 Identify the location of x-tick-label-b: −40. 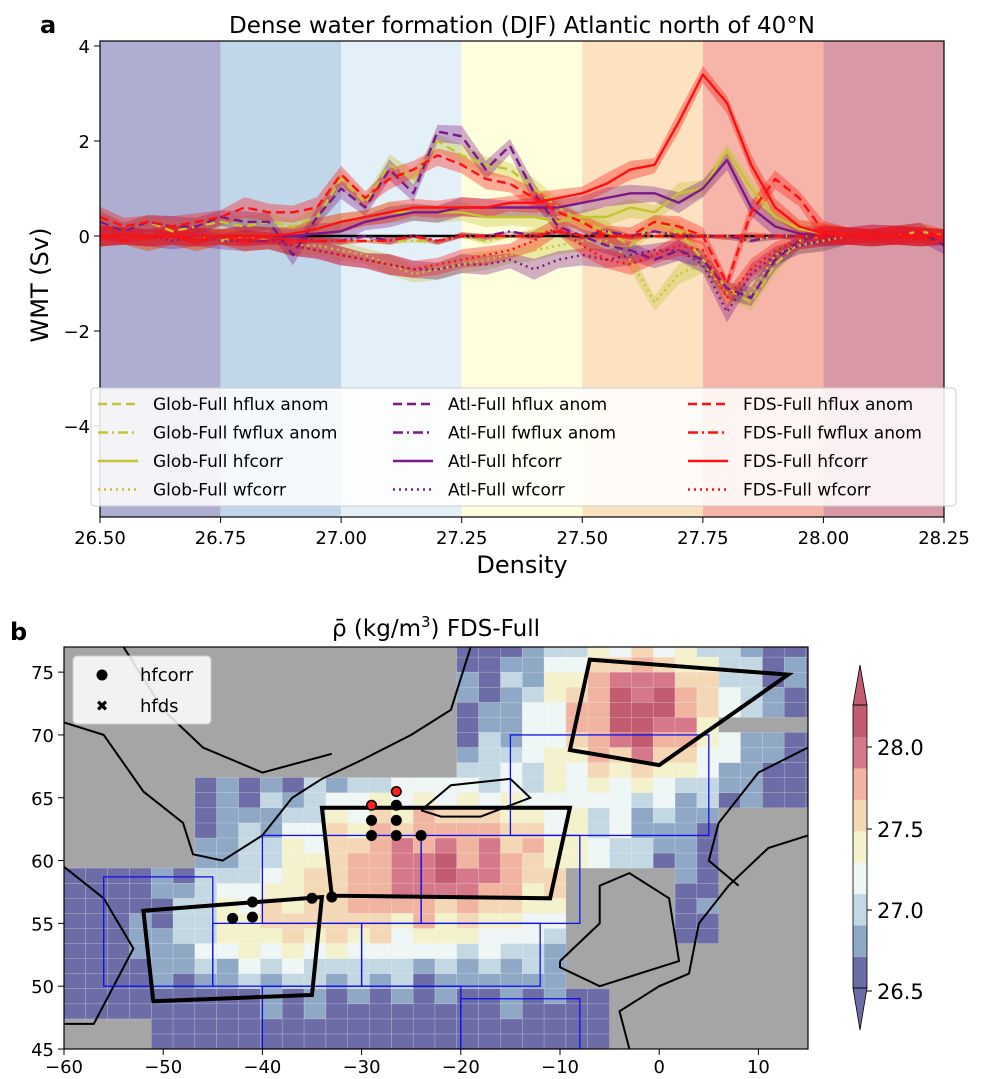
(262, 1067).